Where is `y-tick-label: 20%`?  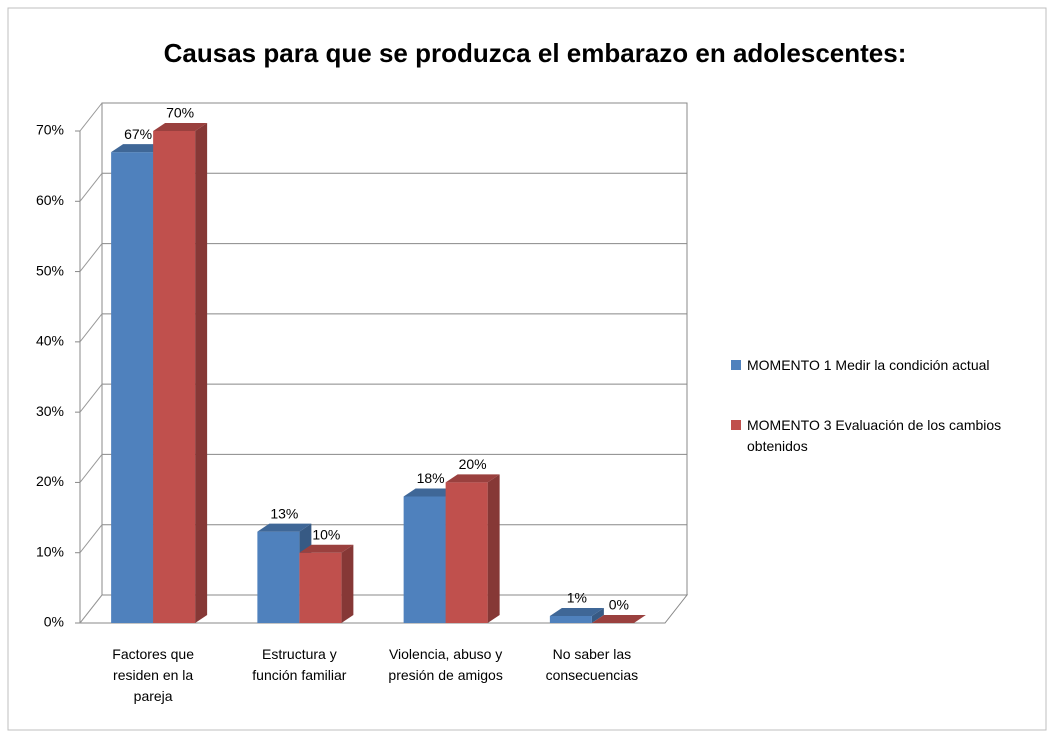 y-tick-label: 20% is located at coordinates (50, 481).